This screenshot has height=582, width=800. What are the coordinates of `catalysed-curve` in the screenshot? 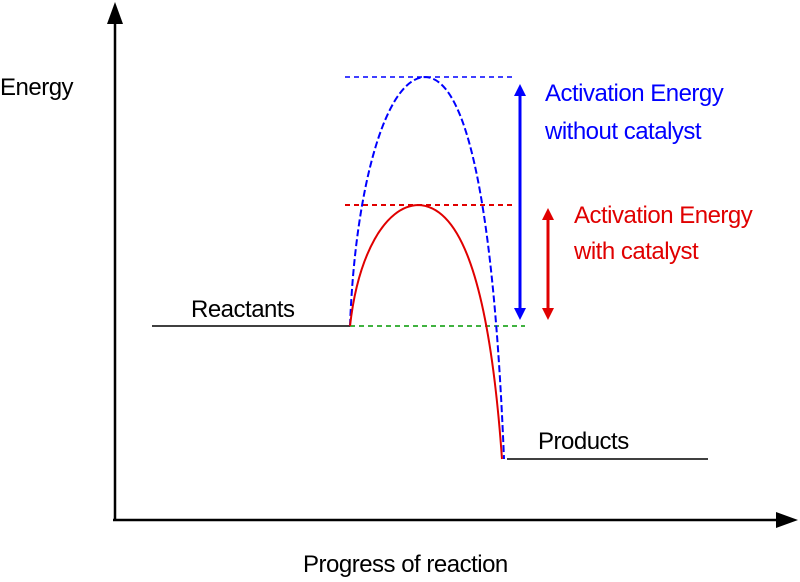 It's located at (426, 331).